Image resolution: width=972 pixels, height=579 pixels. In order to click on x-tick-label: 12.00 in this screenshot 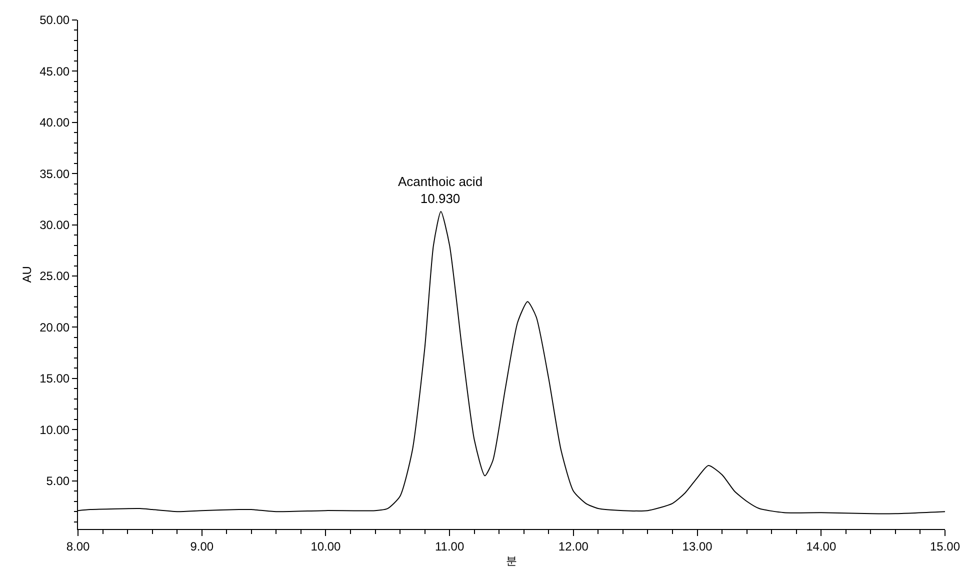, I will do `click(573, 546)`.